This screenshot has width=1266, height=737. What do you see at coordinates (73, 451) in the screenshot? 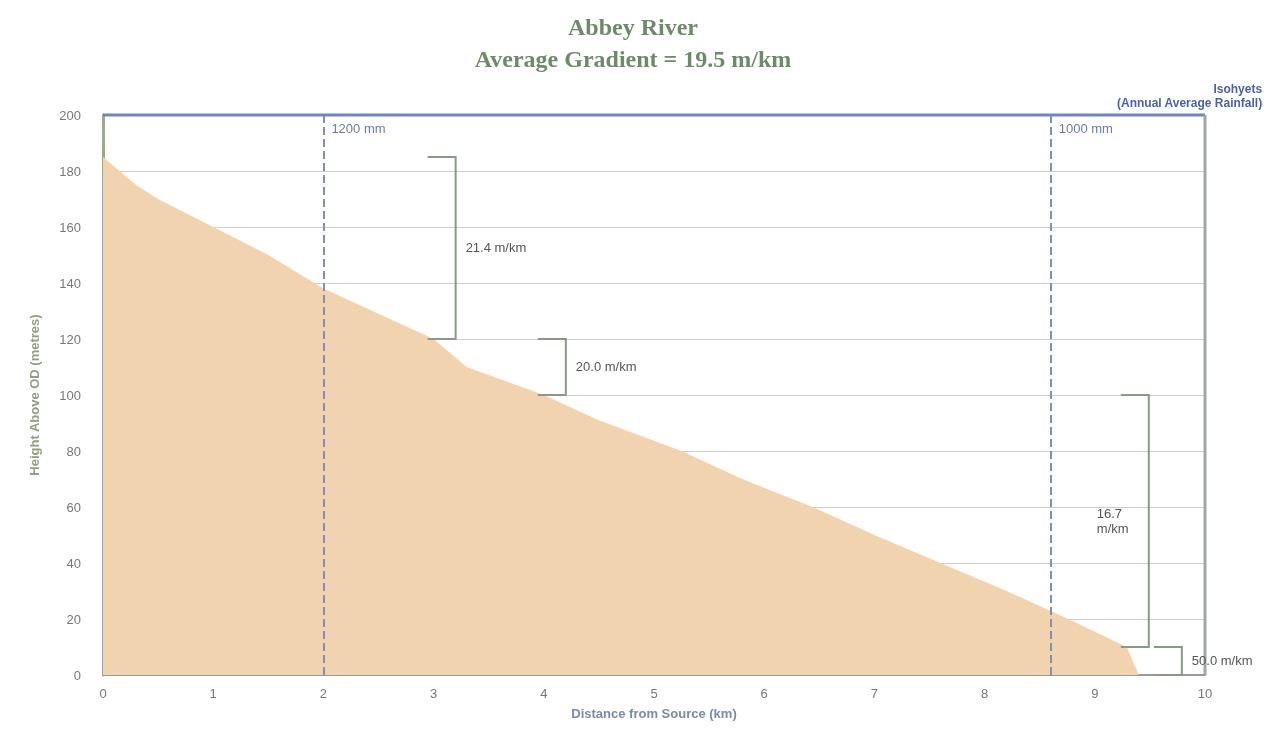
I see `y-tick-label: 80` at bounding box center [73, 451].